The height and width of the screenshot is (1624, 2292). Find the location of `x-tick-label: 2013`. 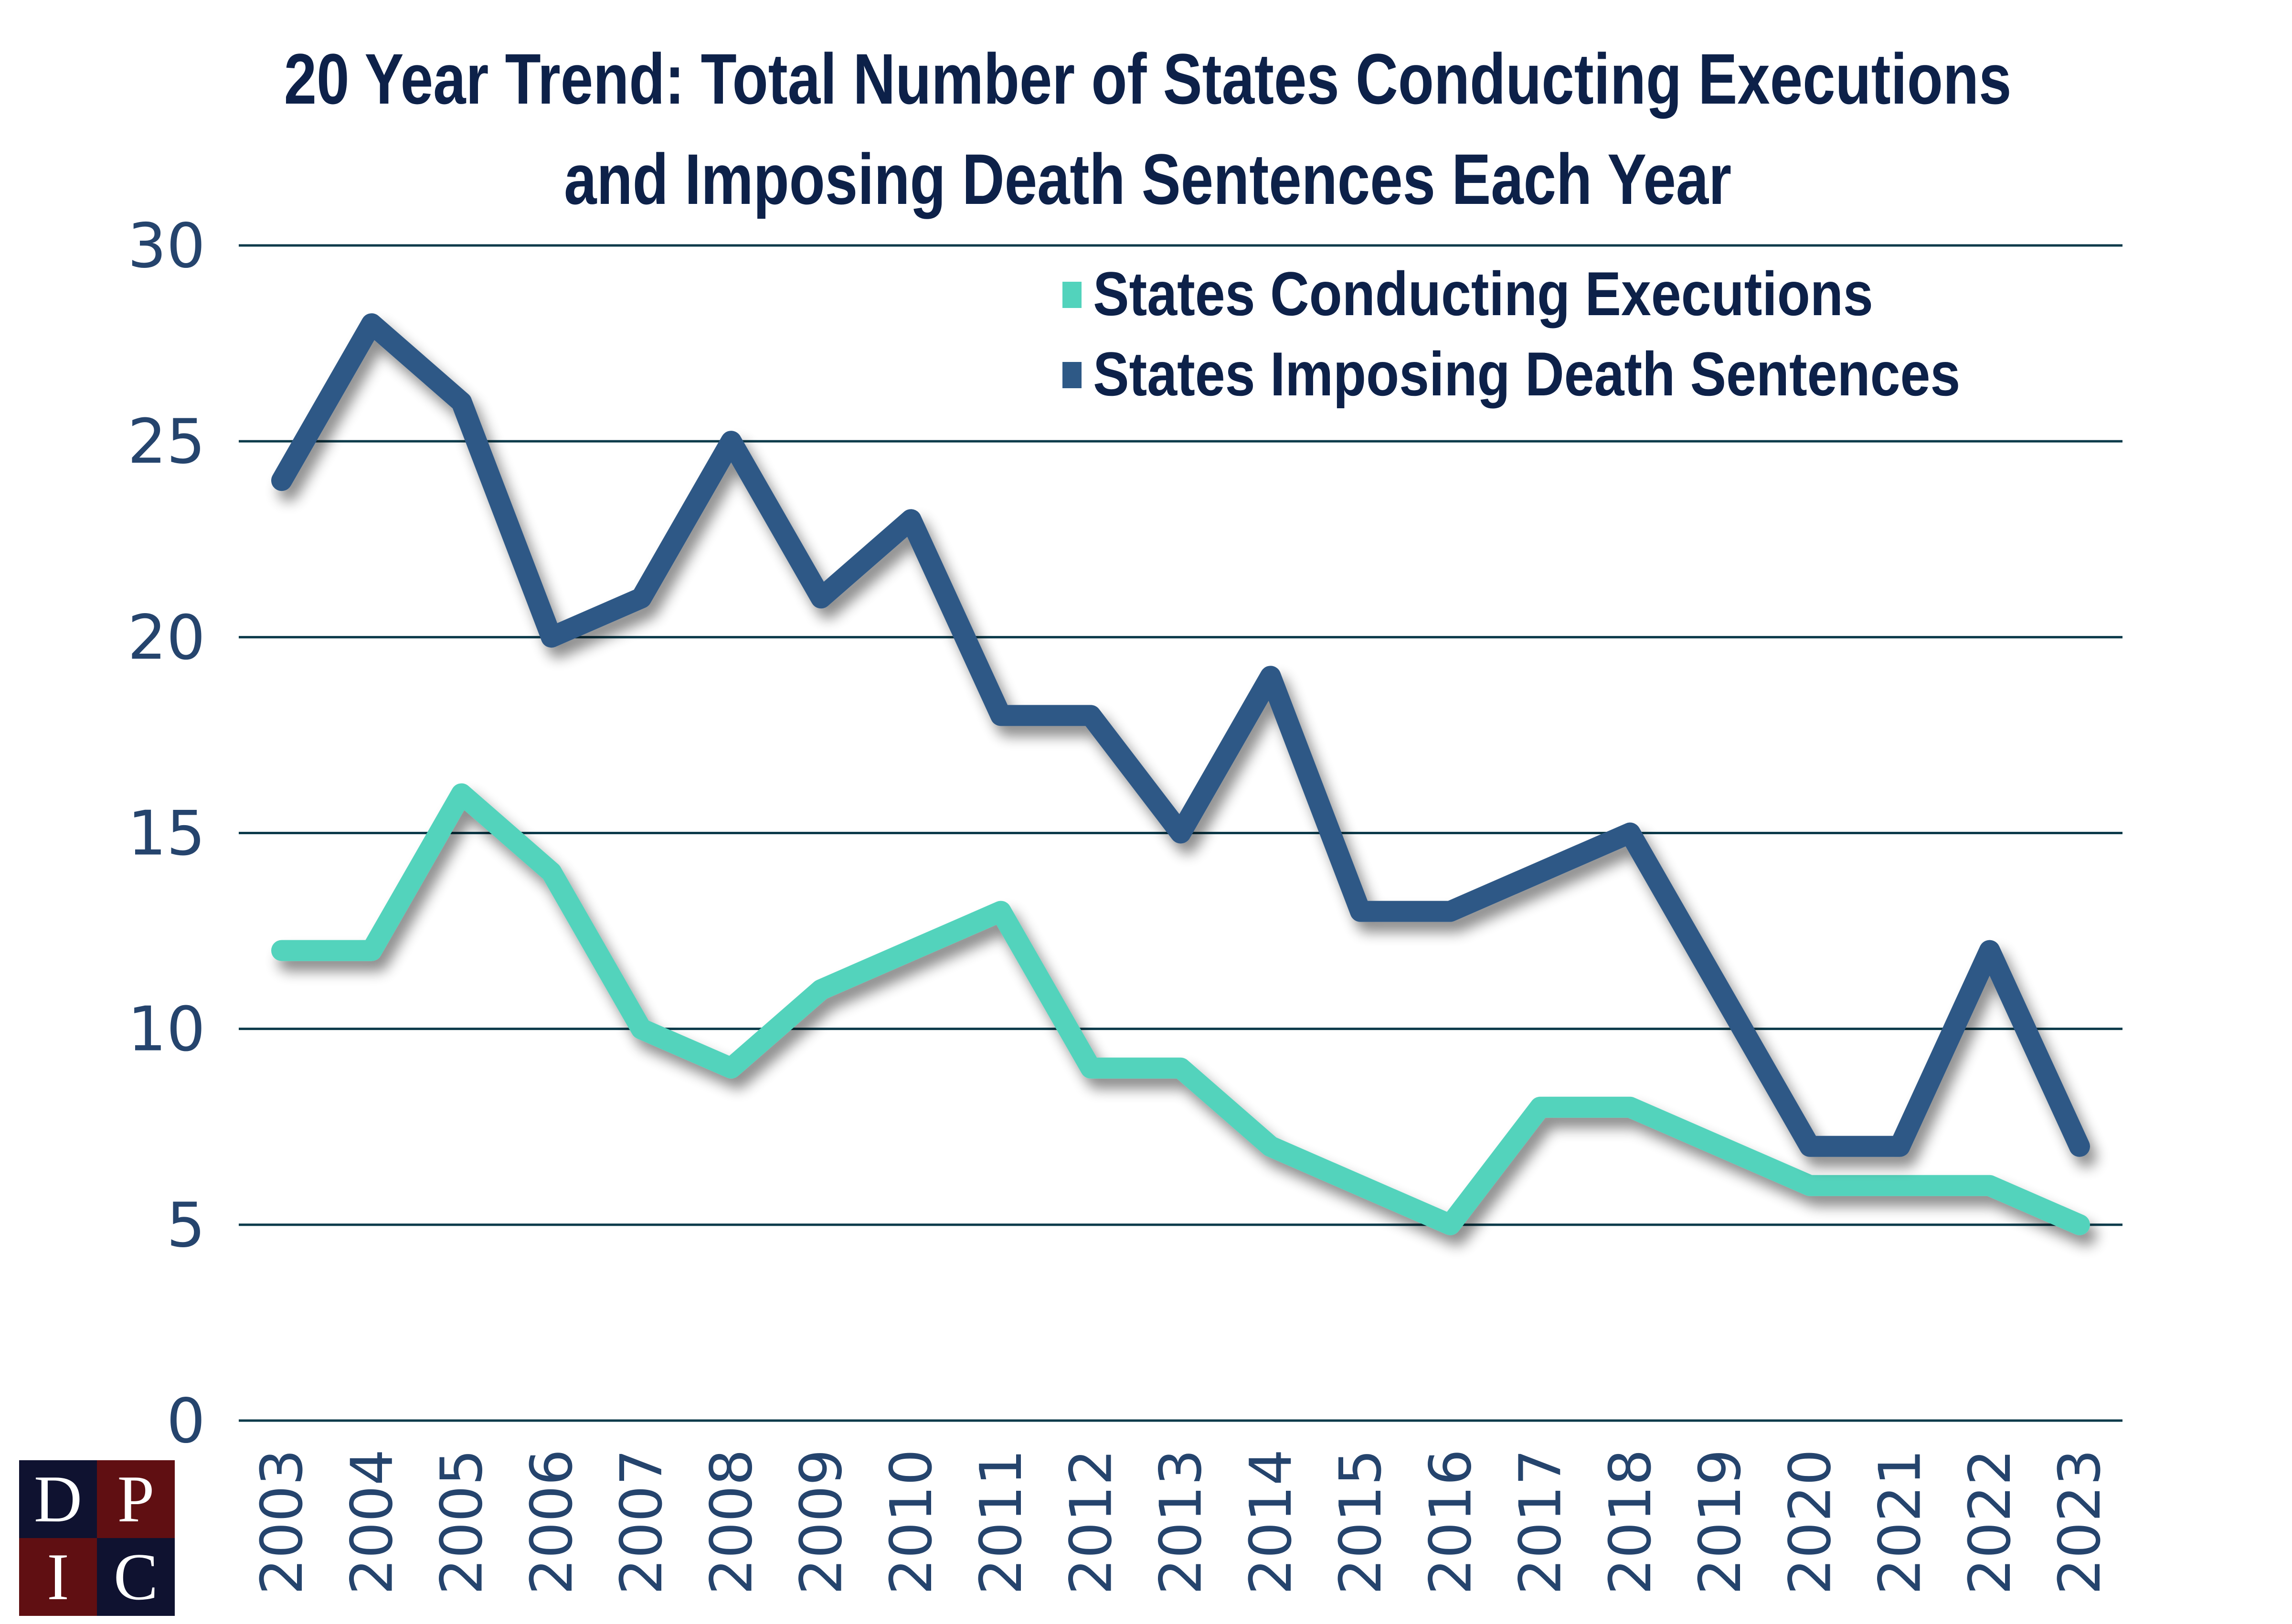

x-tick-label: 2013 is located at coordinates (1181, 1522).